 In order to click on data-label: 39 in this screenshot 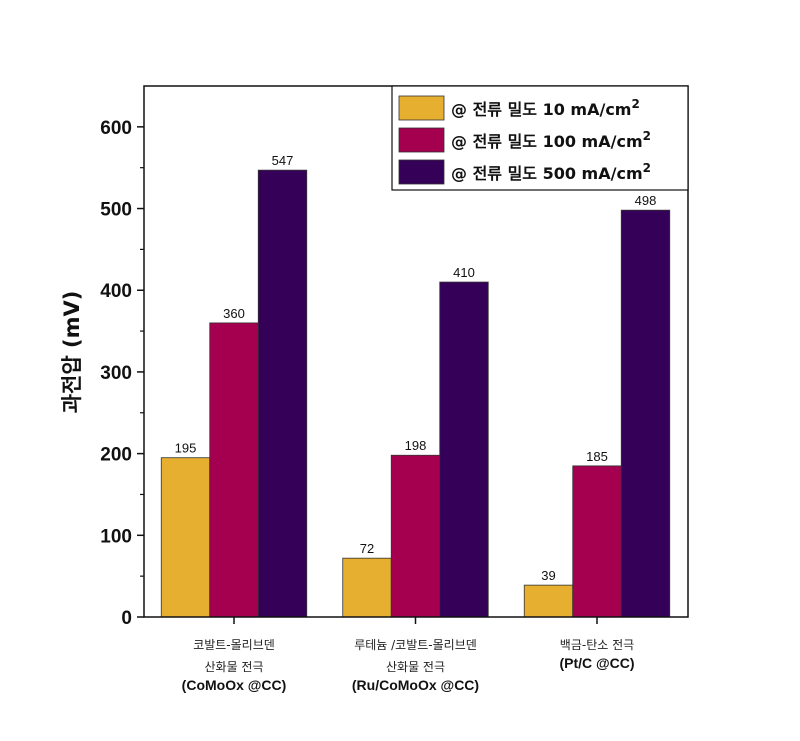, I will do `click(548, 575)`.